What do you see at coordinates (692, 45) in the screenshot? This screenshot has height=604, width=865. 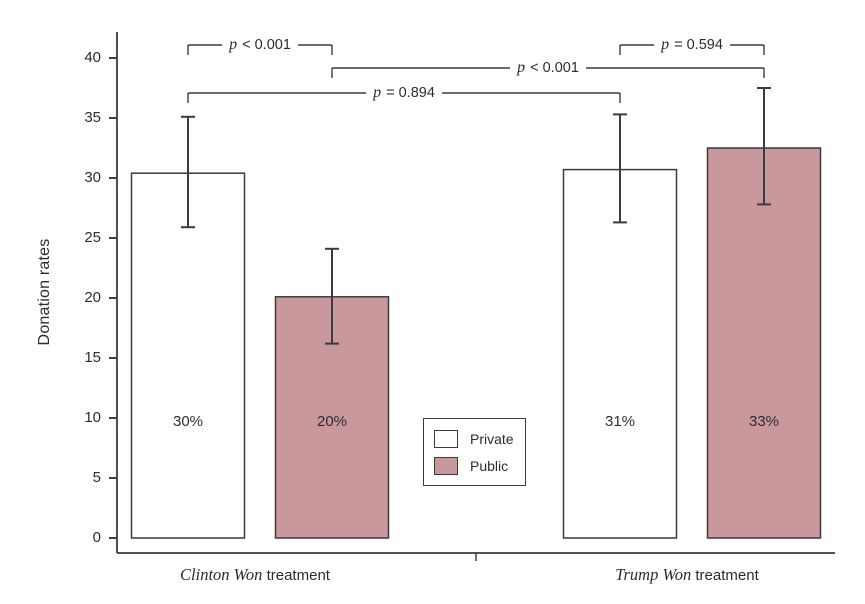 I see `p-value-label: p = 0.594` at bounding box center [692, 45].